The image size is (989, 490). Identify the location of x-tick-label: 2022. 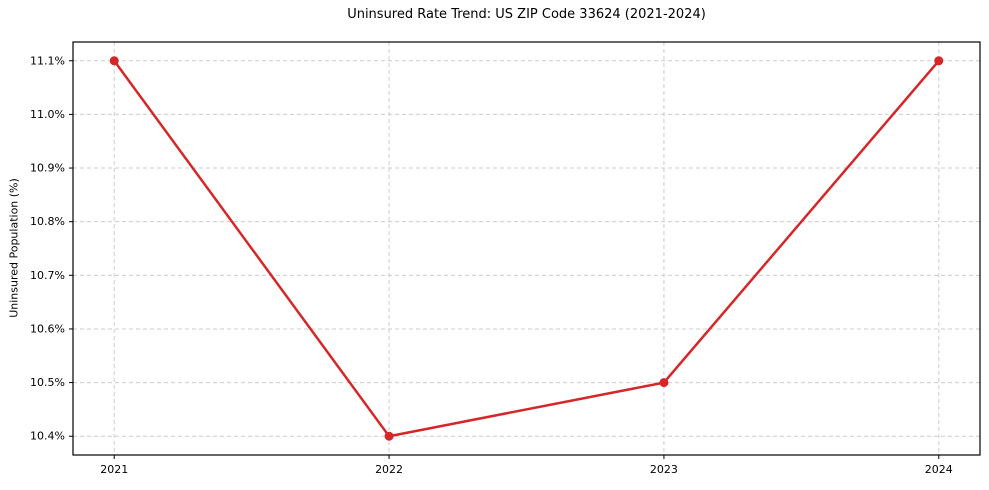
(389, 469).